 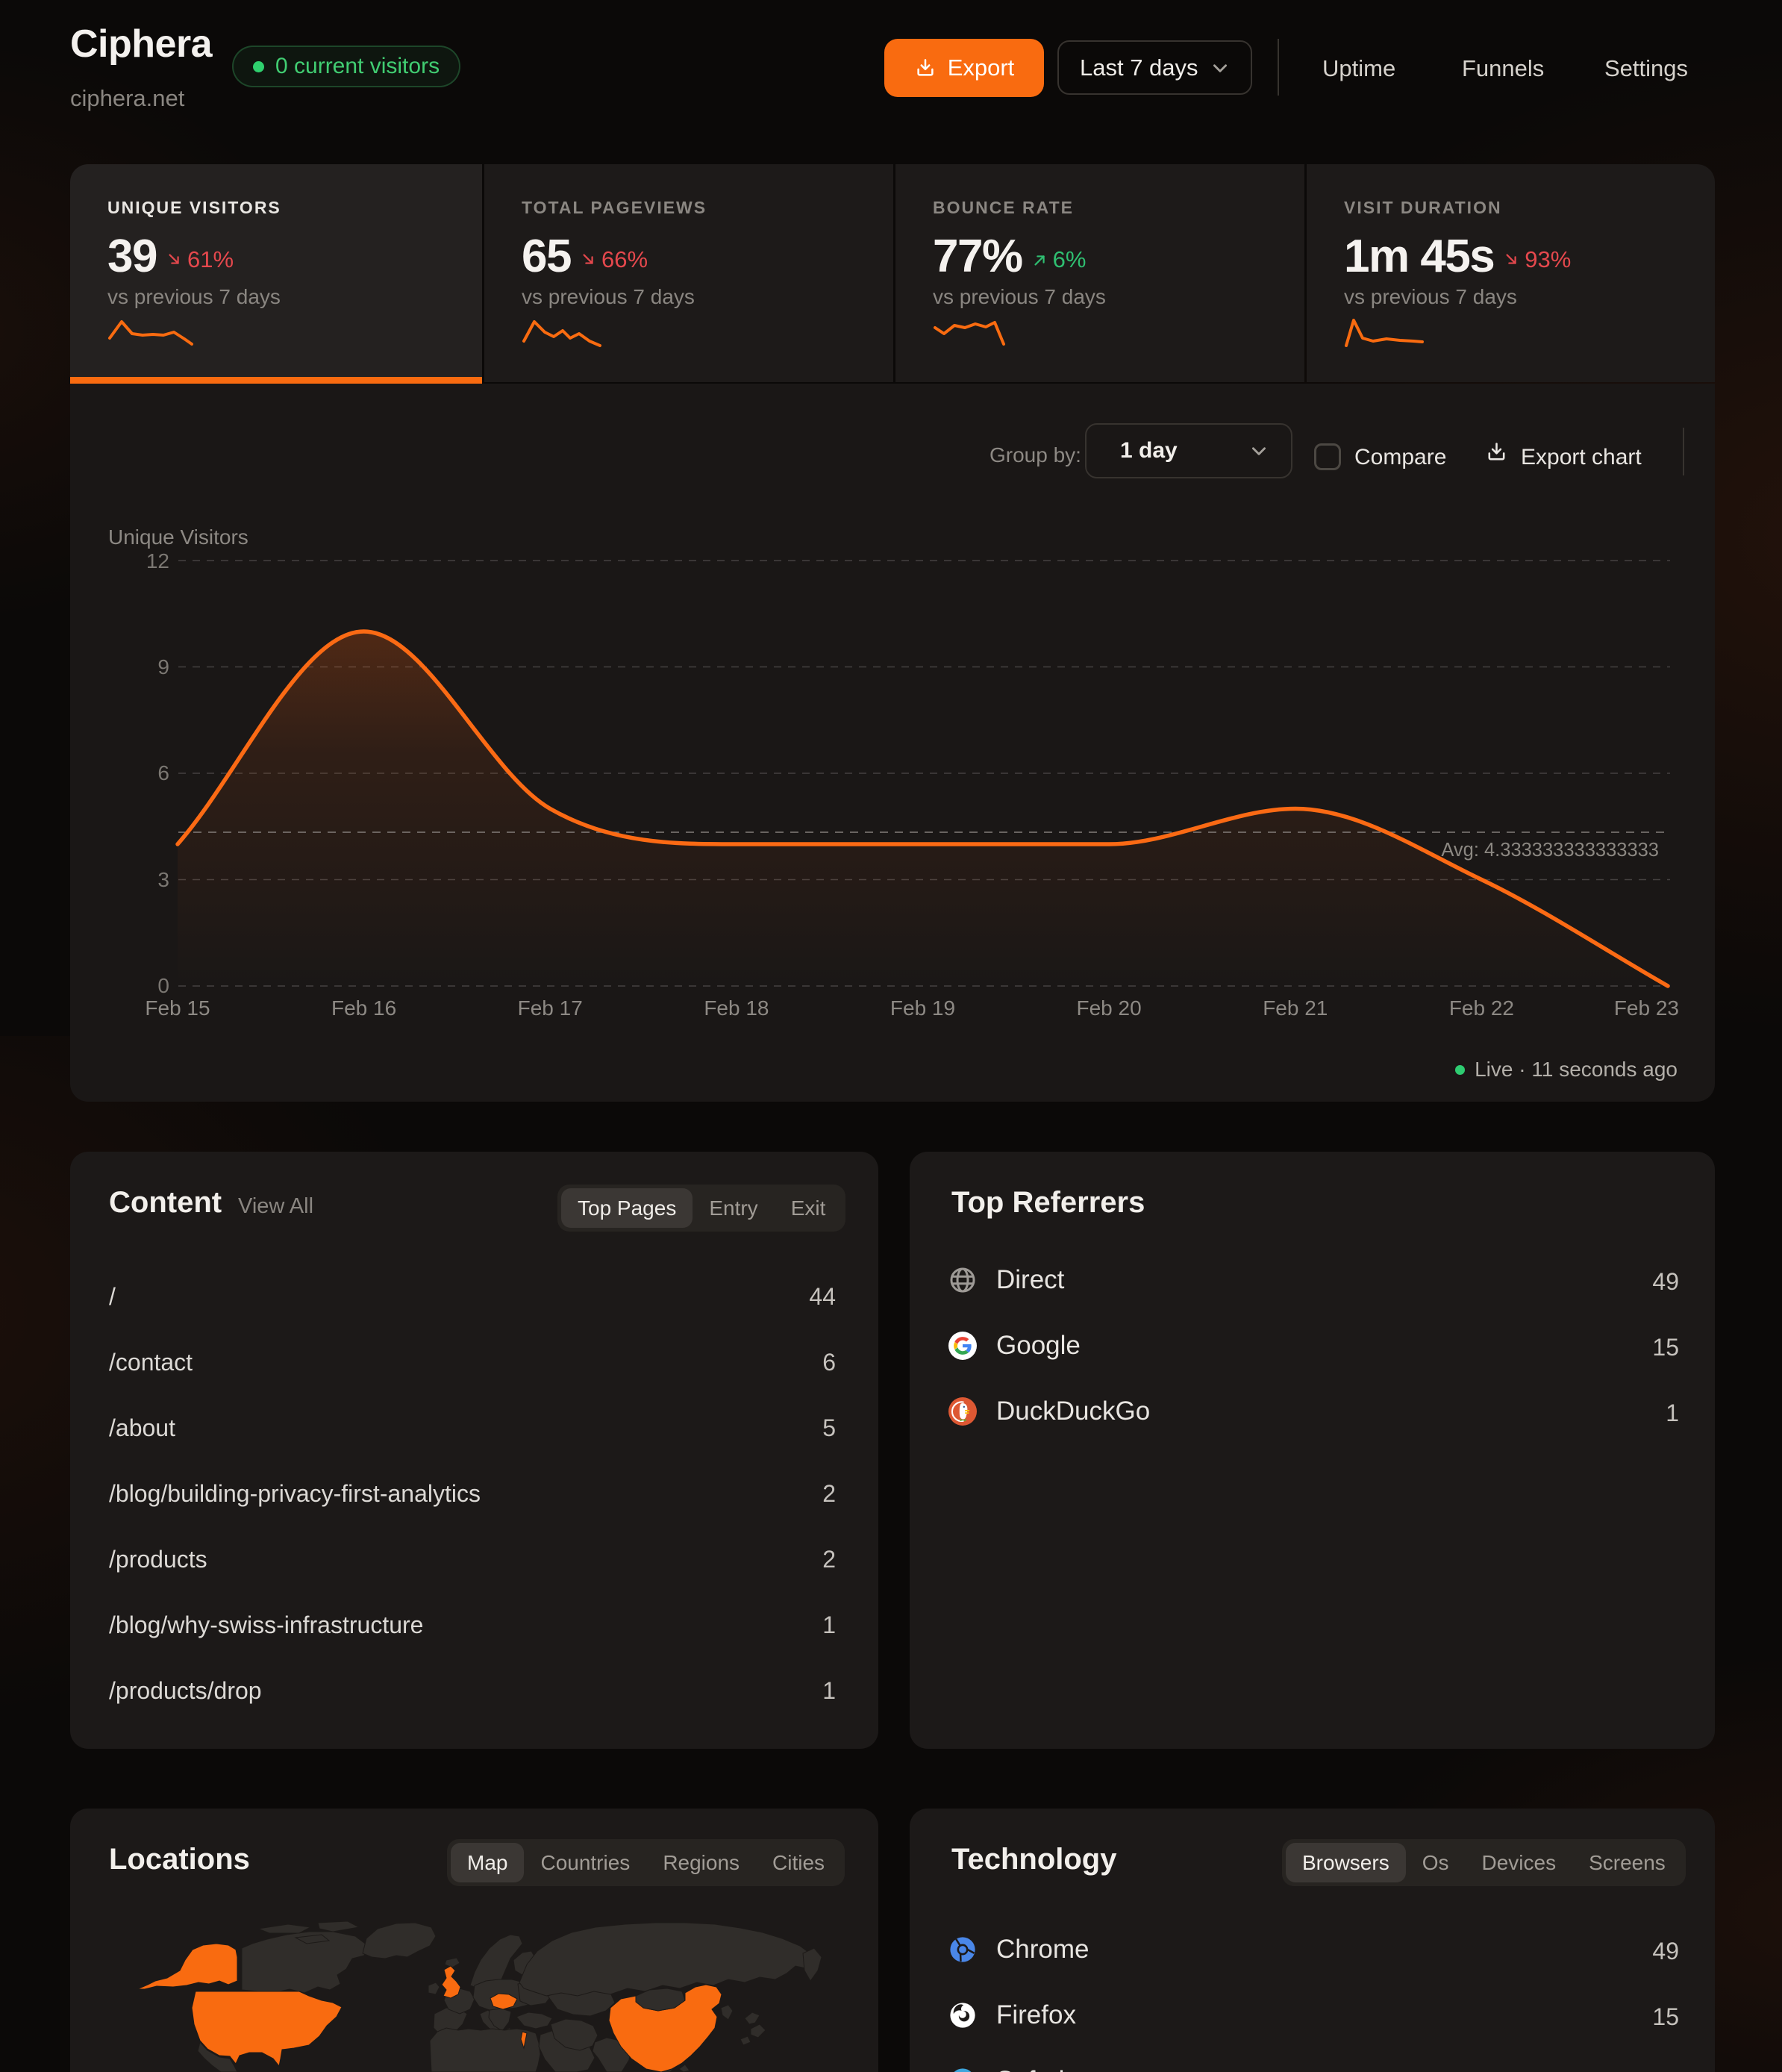 What do you see at coordinates (163, 666) in the screenshot?
I see `svg-text: 9` at bounding box center [163, 666].